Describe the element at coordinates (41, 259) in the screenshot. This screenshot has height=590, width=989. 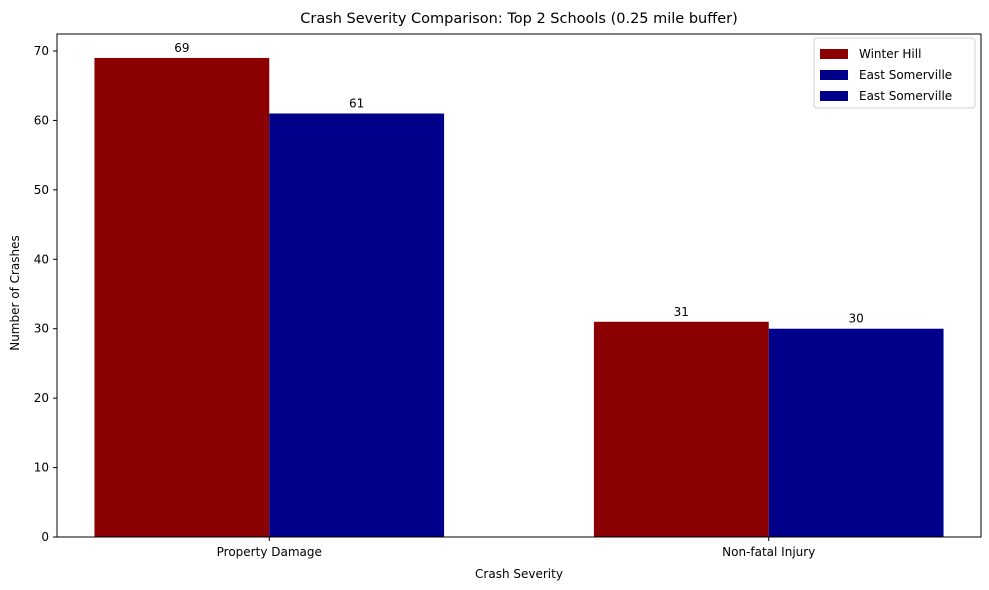
I see `y-tick-label: 40` at that location.